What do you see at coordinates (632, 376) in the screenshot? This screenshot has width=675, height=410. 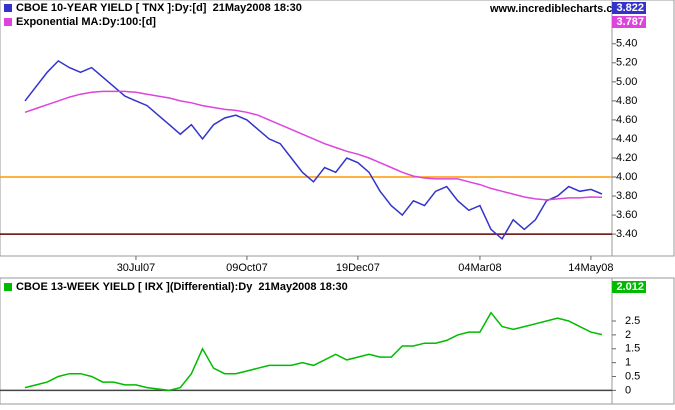 I see `y-tick-label: 0.5` at bounding box center [632, 376].